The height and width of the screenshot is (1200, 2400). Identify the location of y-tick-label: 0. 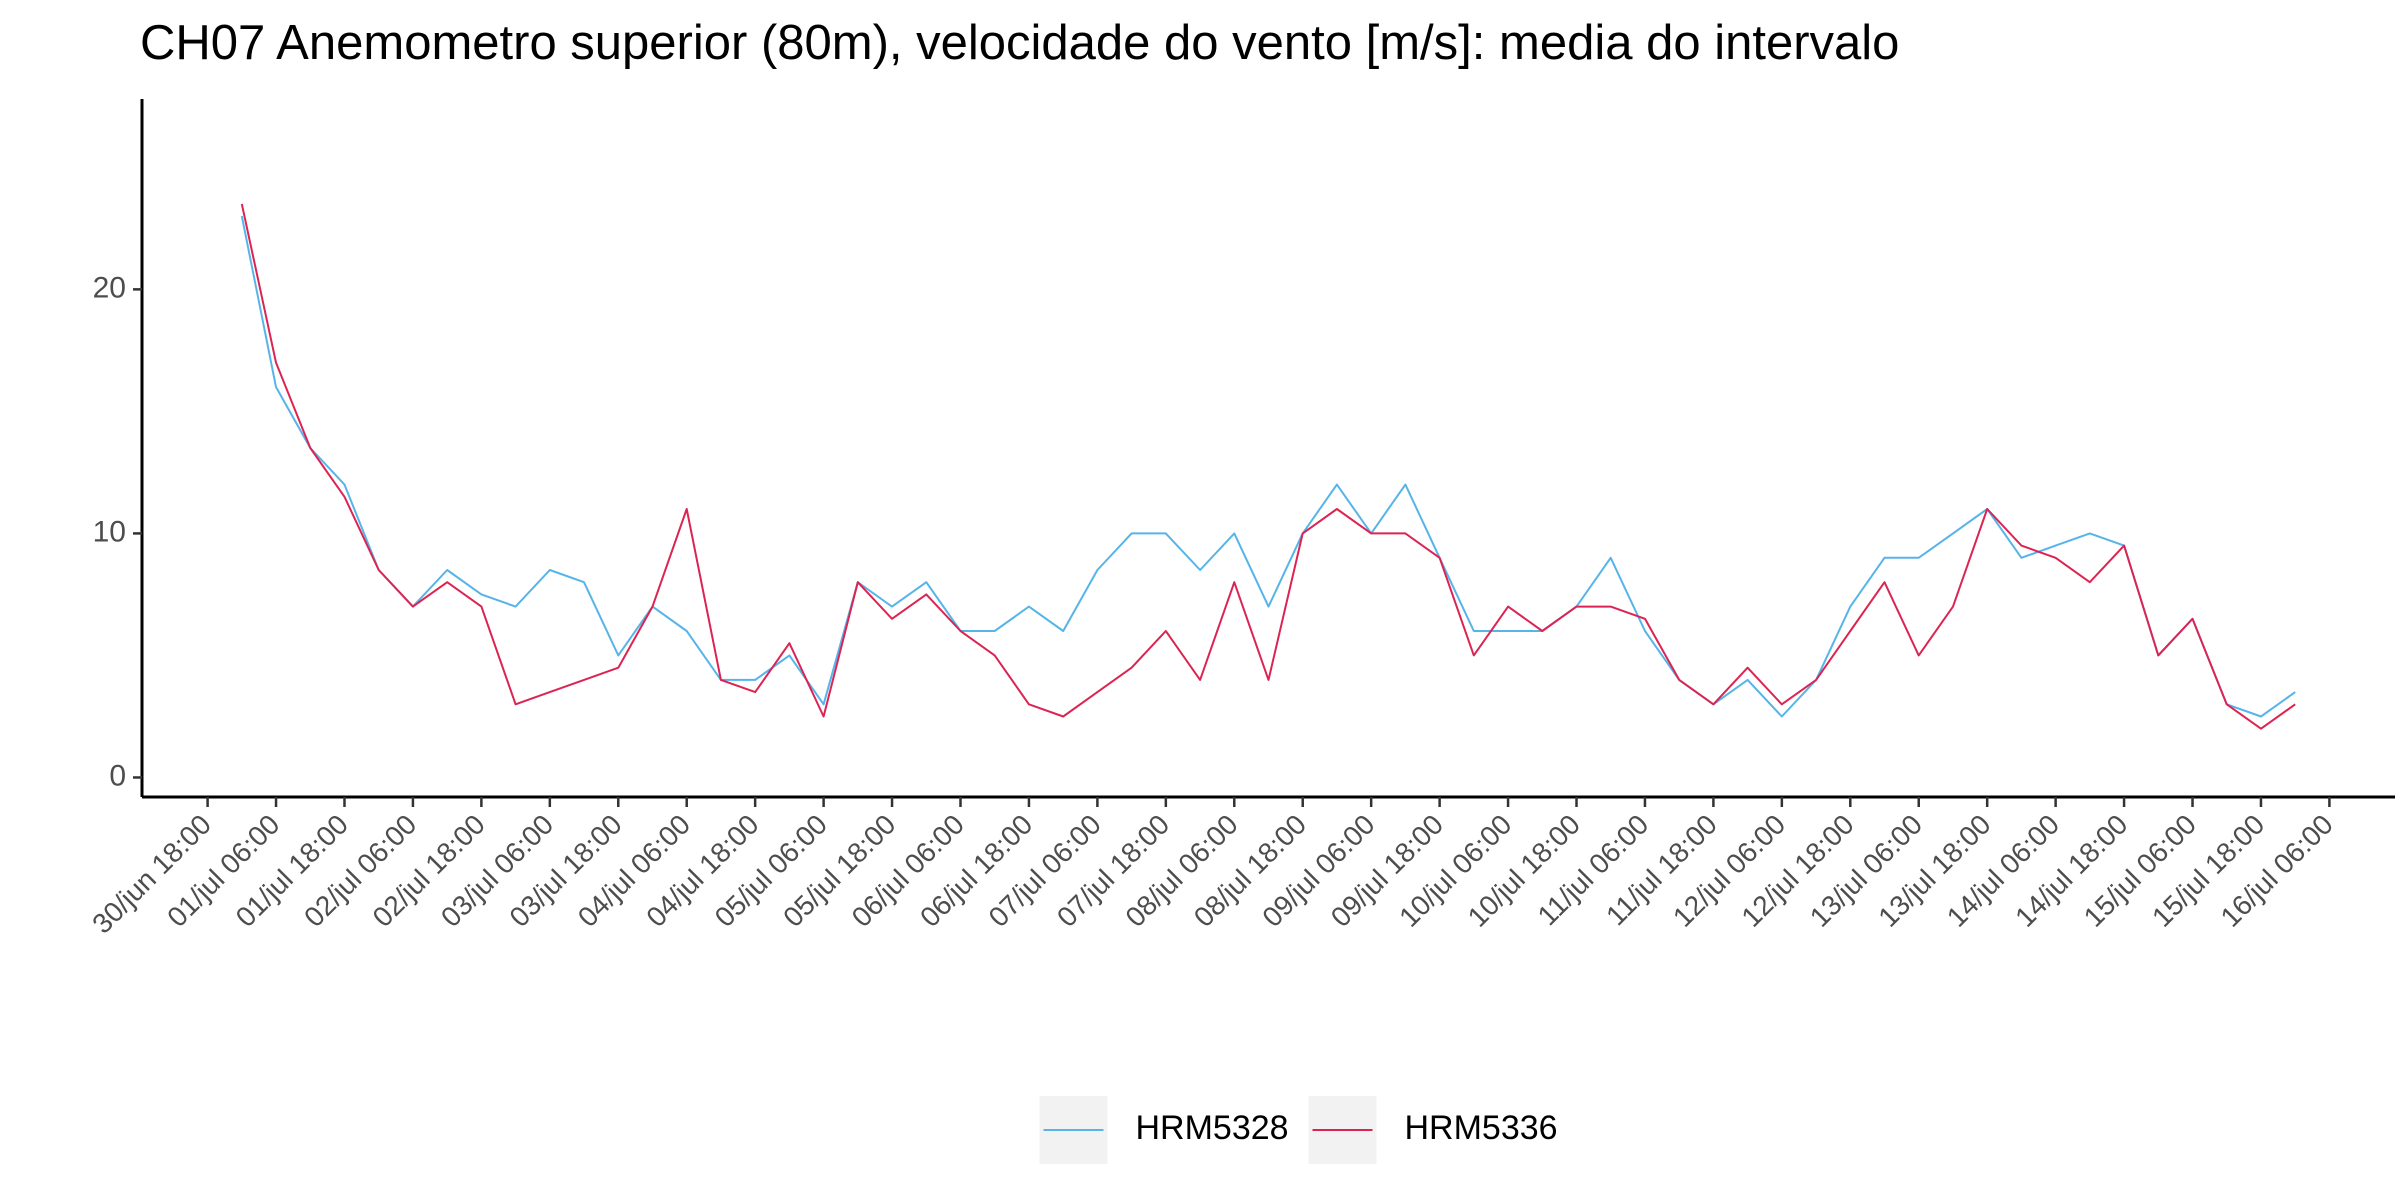
(117, 775).